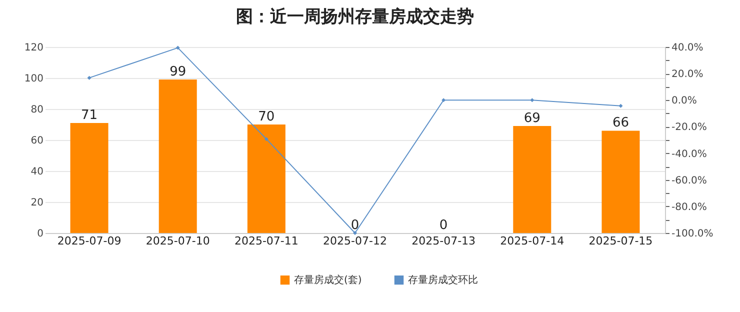 Image resolution: width=740 pixels, height=312 pixels. I want to click on y-tick-label: 40, so click(37, 172).